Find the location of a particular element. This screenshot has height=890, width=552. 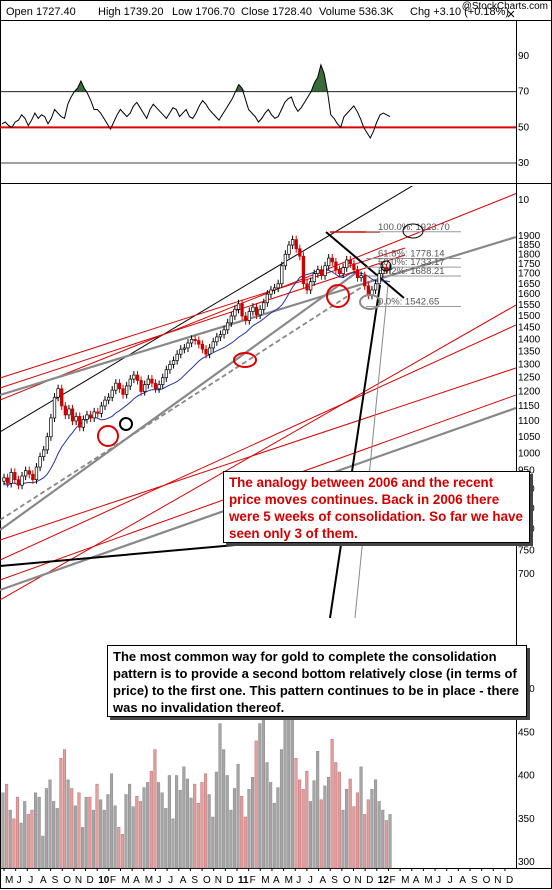

price-tick-1700: 1700 is located at coordinates (529, 274).